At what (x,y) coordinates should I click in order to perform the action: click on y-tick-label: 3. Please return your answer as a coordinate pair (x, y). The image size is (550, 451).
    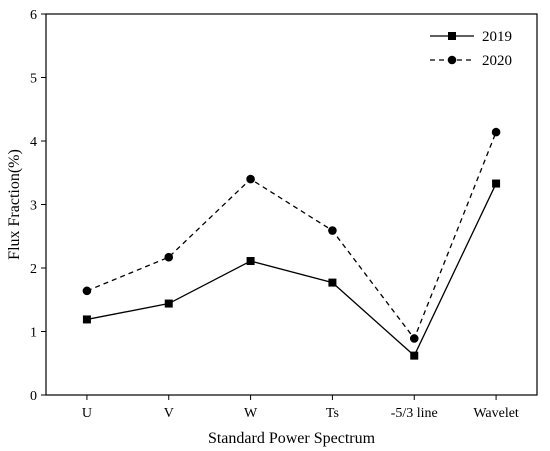
    Looking at the image, I should click on (33, 206).